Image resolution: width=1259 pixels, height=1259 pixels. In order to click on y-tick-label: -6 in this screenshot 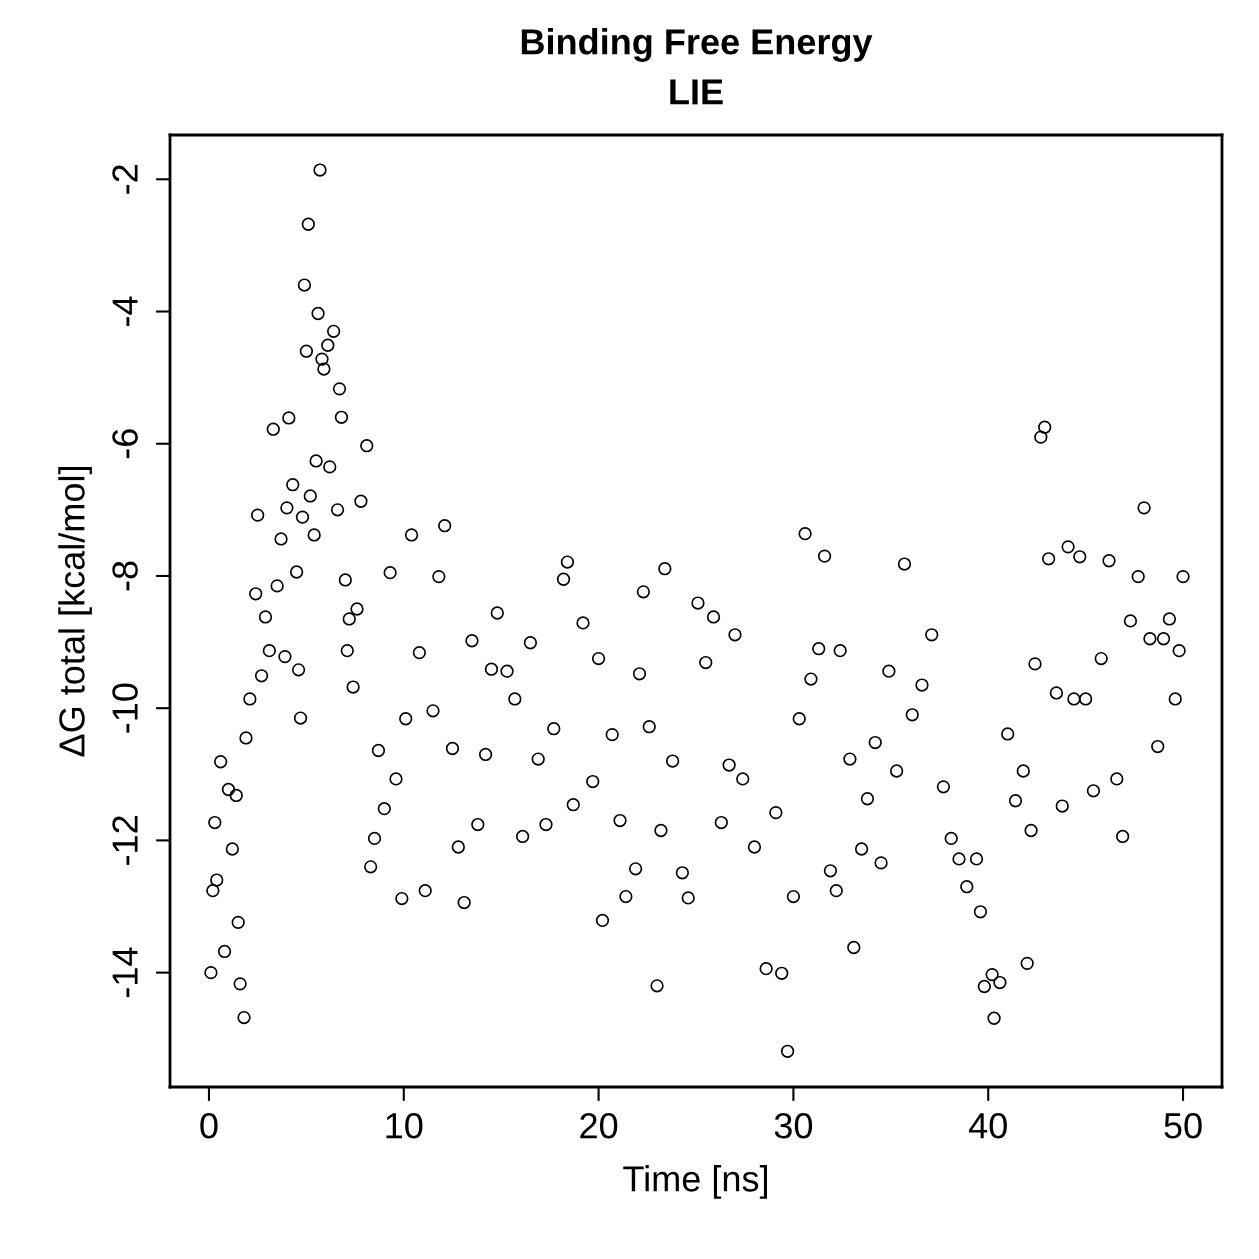, I will do `click(125, 444)`.